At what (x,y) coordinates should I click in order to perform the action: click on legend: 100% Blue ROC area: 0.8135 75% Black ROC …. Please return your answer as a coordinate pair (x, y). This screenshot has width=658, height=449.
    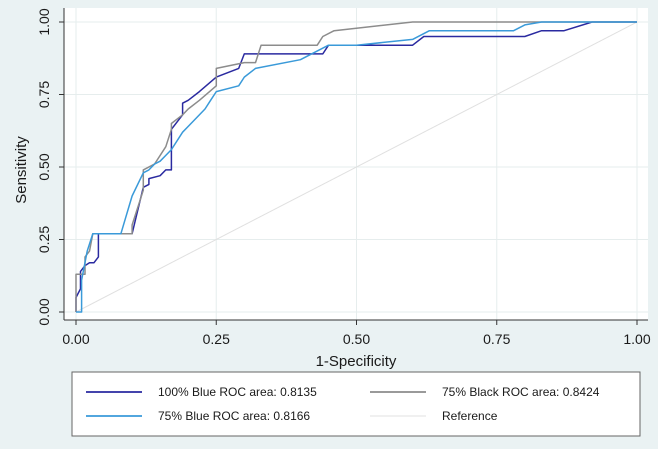
    Looking at the image, I should click on (356, 404).